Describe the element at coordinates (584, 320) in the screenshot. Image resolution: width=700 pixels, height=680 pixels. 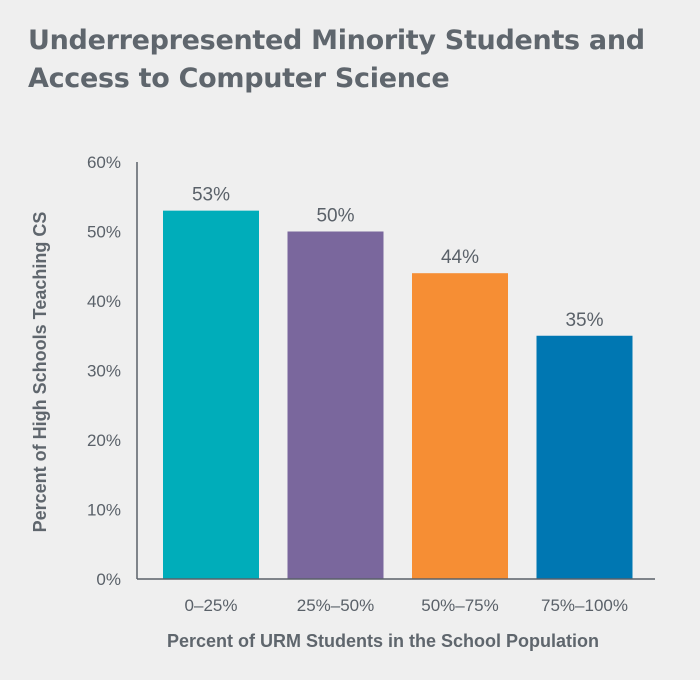
I see `data-label: 35%` at that location.